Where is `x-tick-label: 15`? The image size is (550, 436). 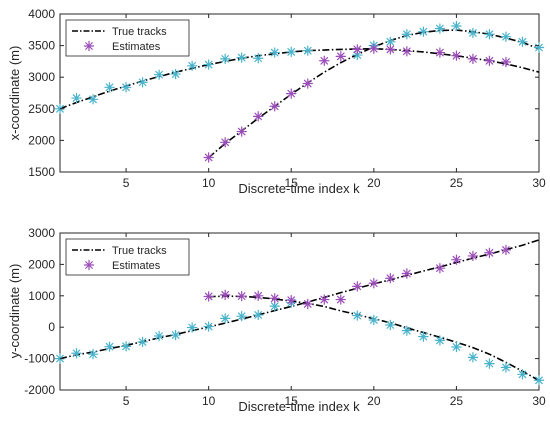
x-tick-label: 15 is located at coordinates (292, 183).